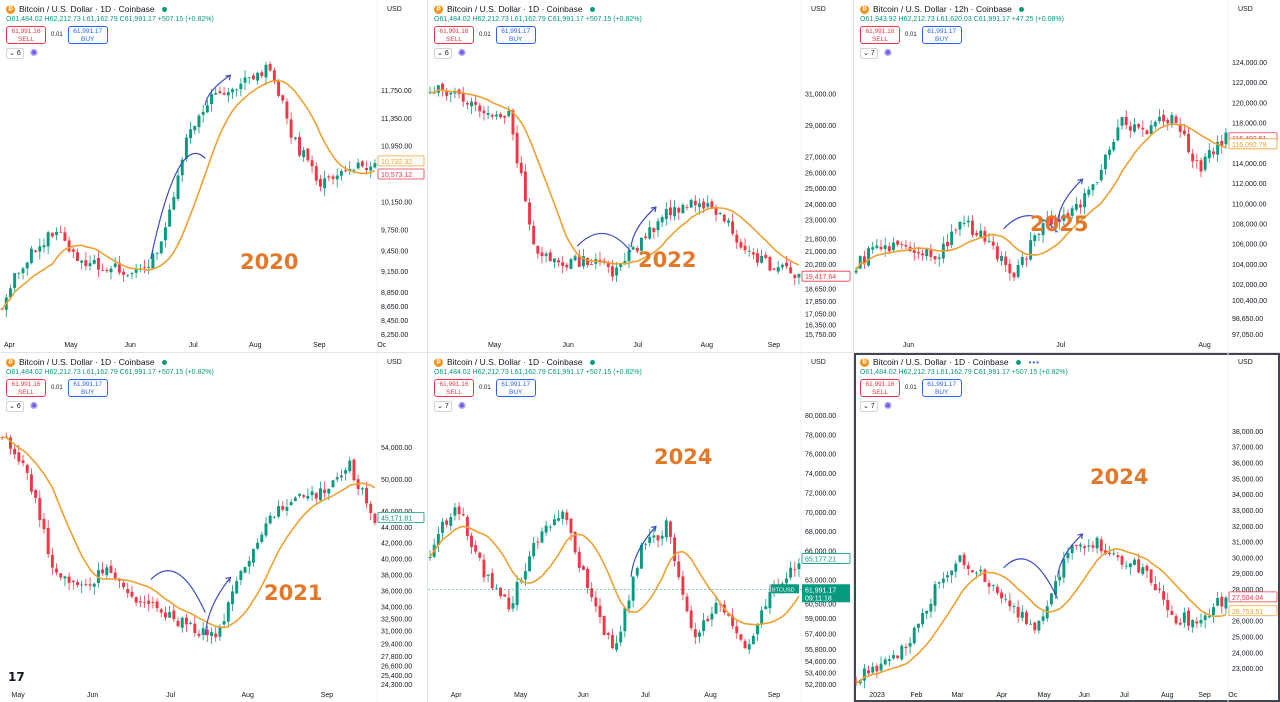 The image size is (1280, 702). What do you see at coordinates (12, 406) in the screenshot?
I see `chevron-down-icon: ⌄` at bounding box center [12, 406].